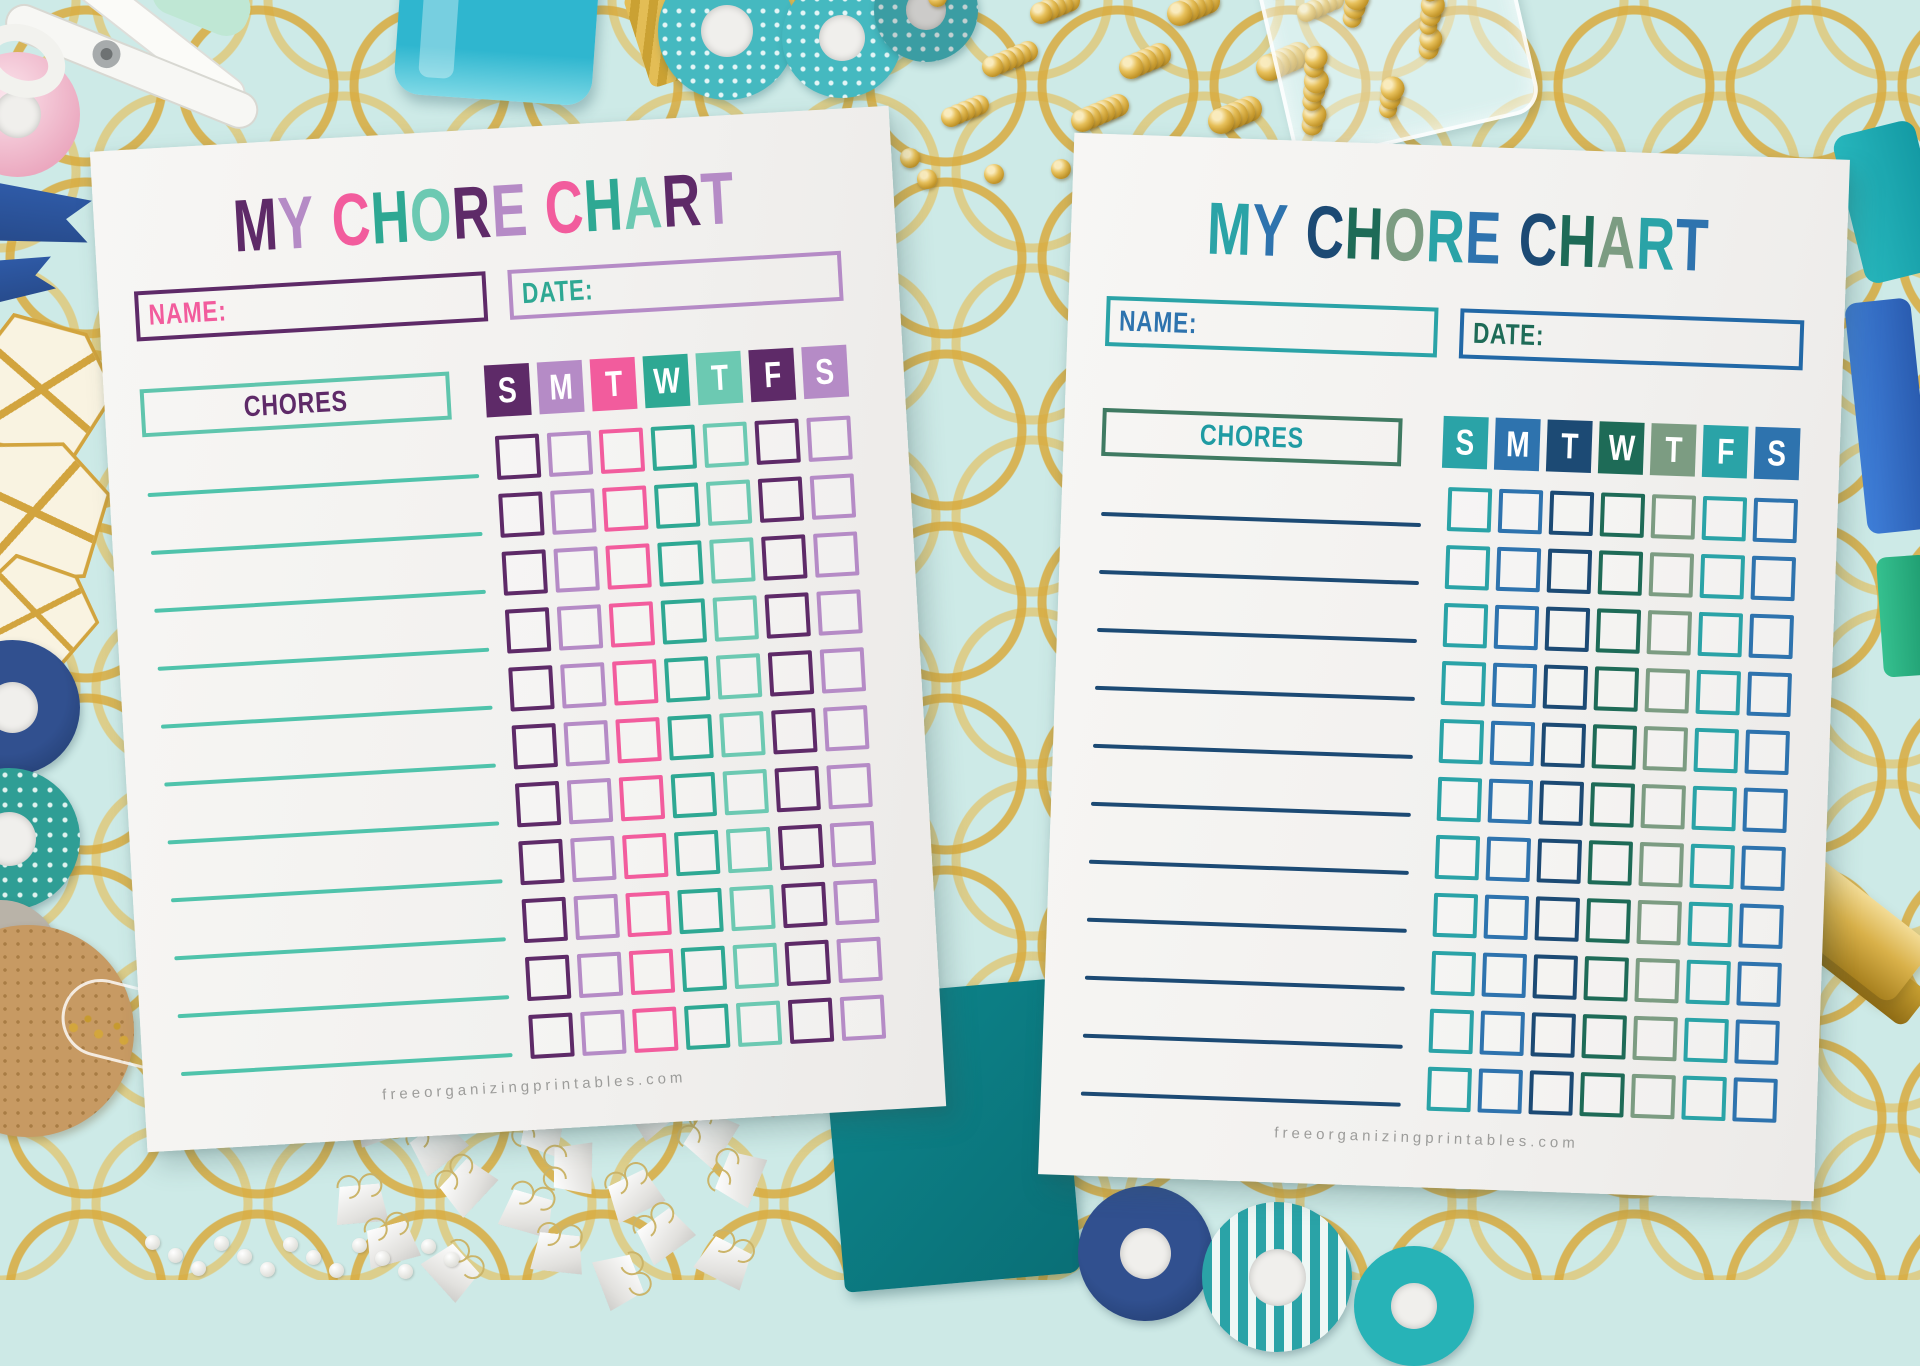 Image resolution: width=1920 pixels, height=1366 pixels. What do you see at coordinates (825, 372) in the screenshot?
I see `day-header-S-6: S` at bounding box center [825, 372].